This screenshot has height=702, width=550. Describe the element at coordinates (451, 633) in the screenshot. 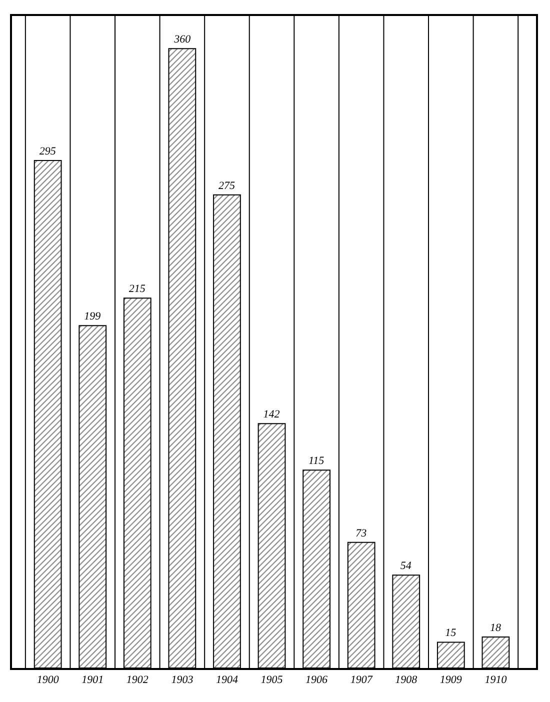

I see `data-label: 15` at that location.